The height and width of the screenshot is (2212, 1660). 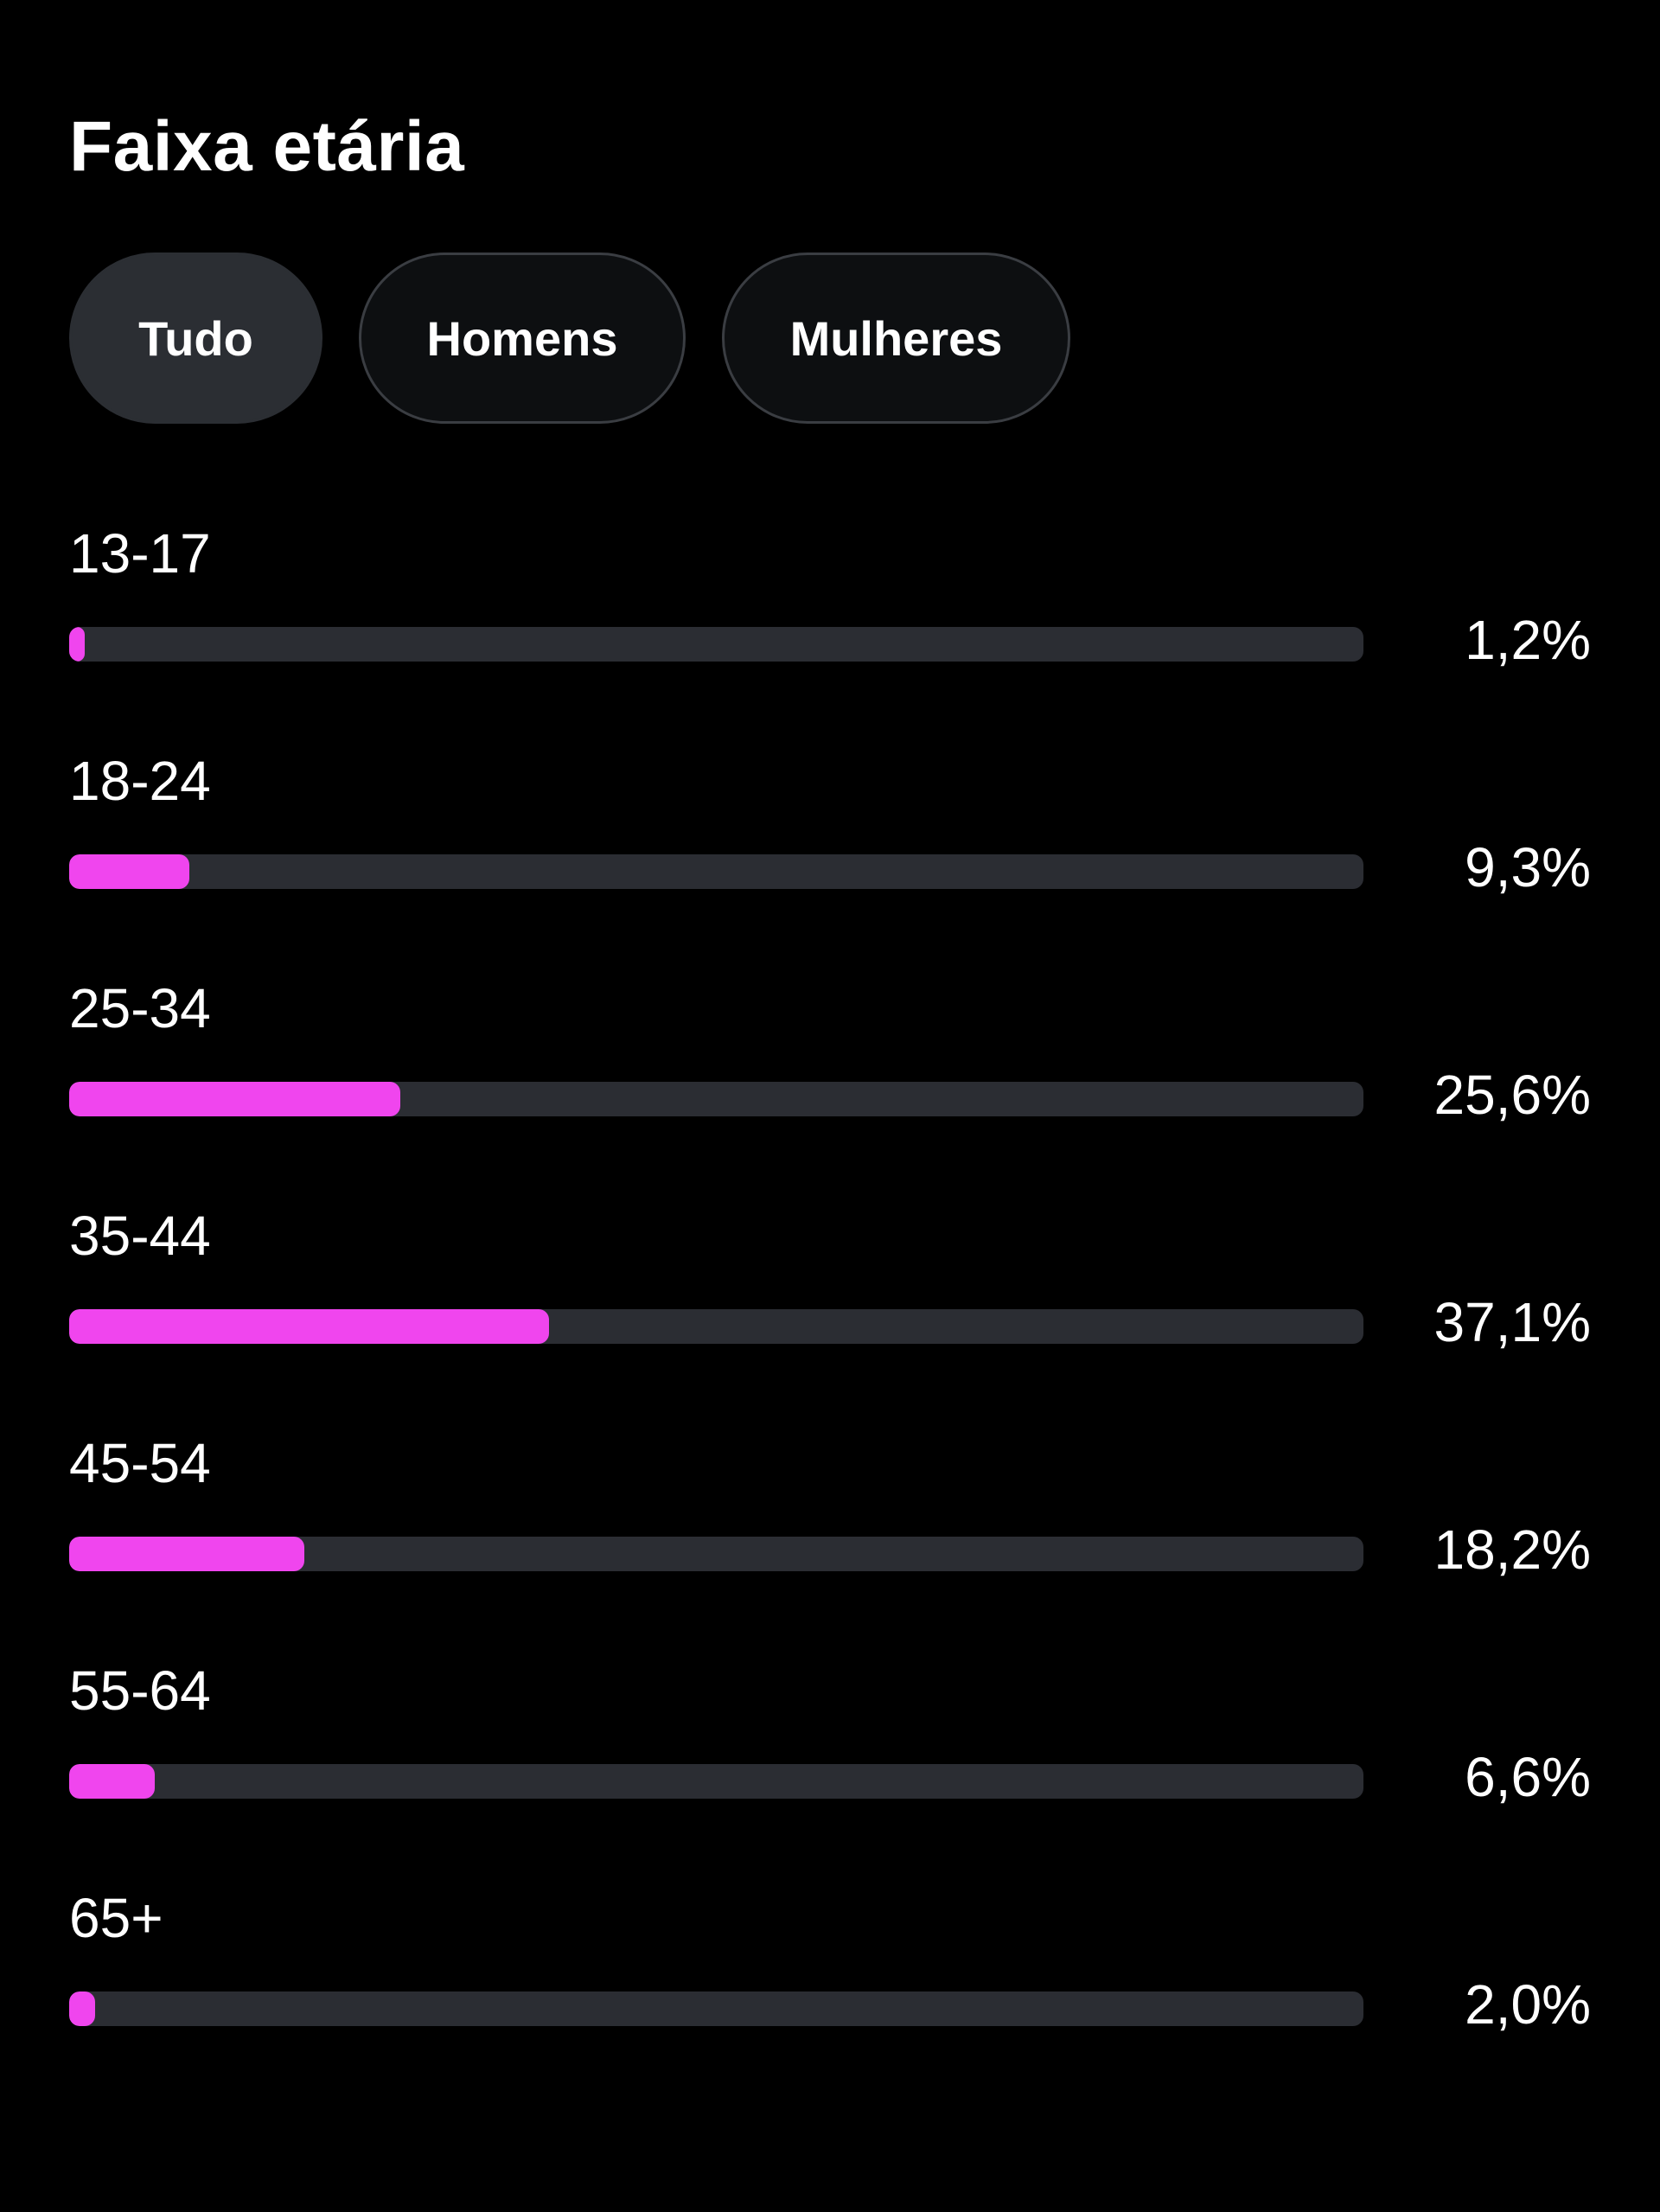 What do you see at coordinates (1528, 867) in the screenshot?
I see `percentage-value: 9,3%` at bounding box center [1528, 867].